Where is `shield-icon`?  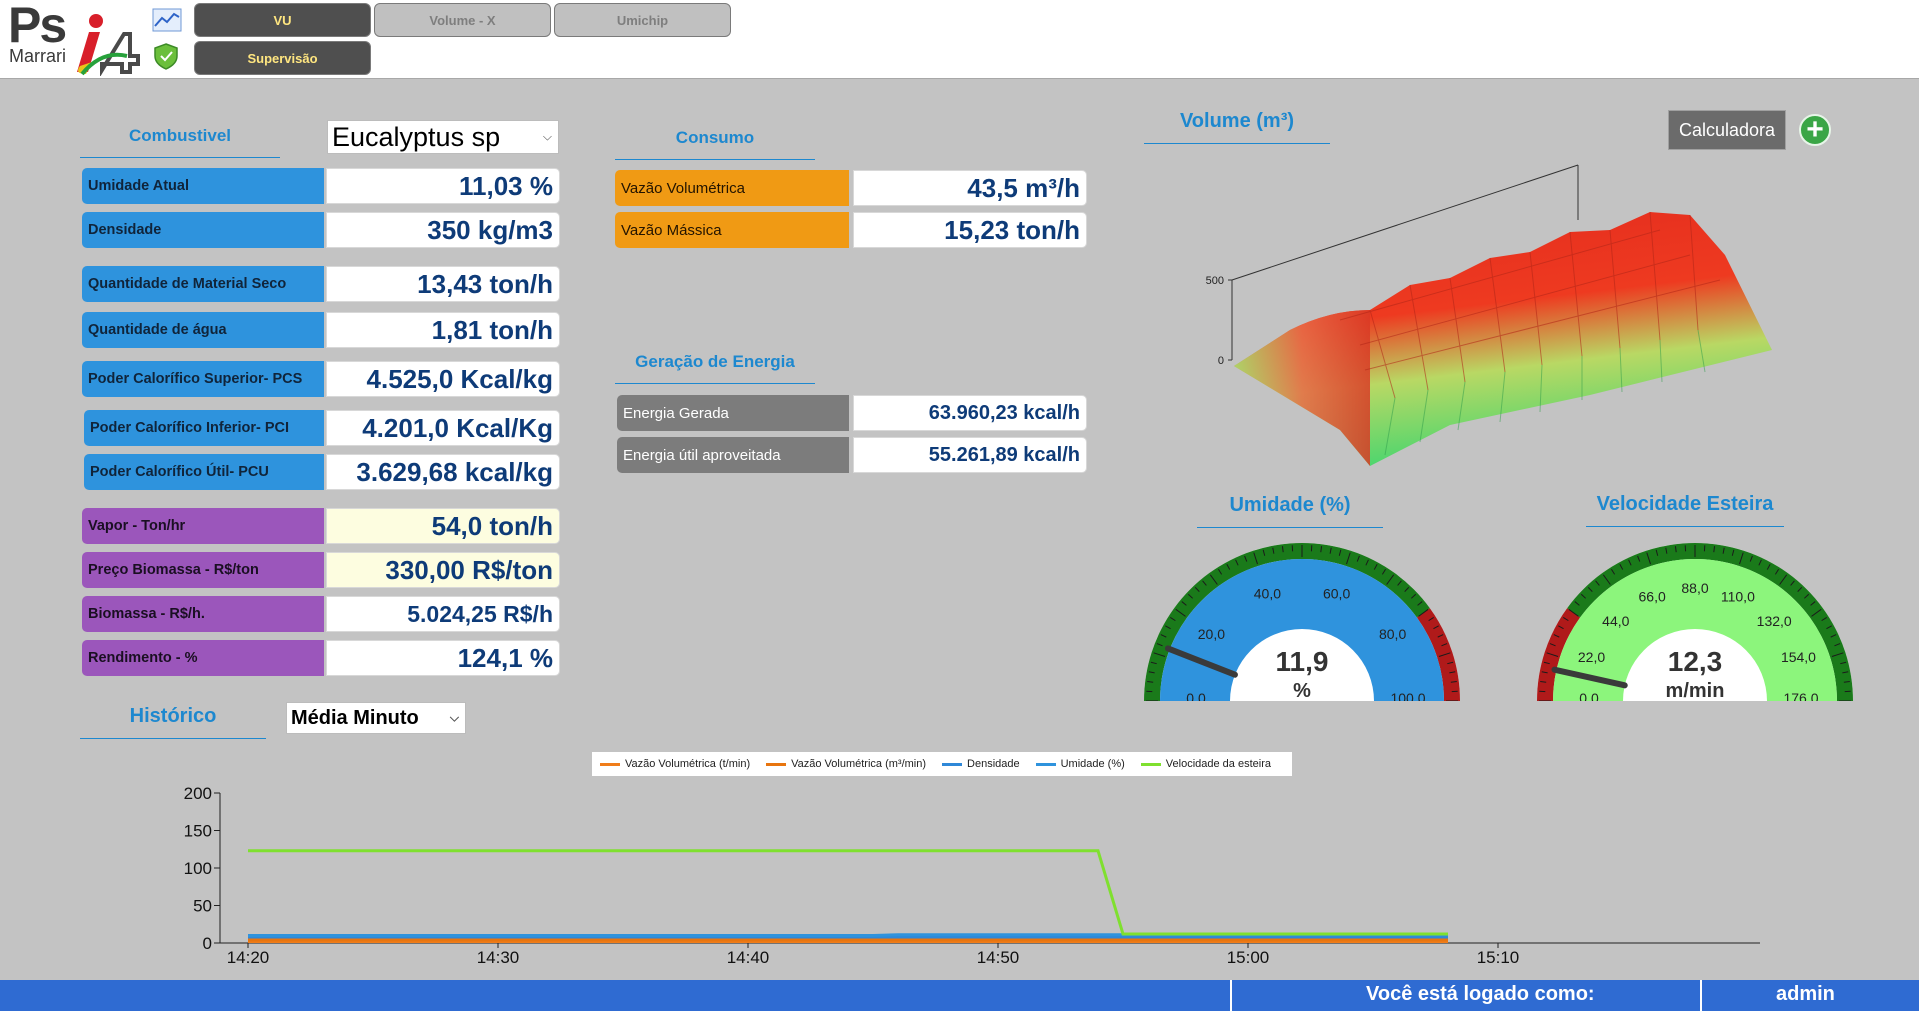
shield-icon is located at coordinates (166, 58).